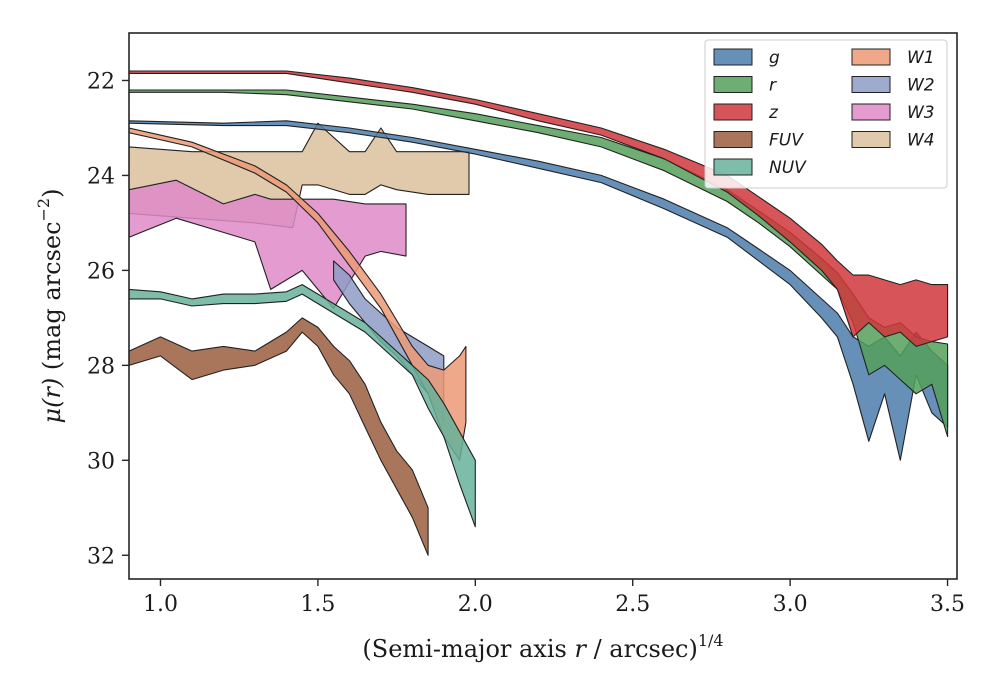 The image size is (1000, 700). I want to click on x-tick-label: 2.5, so click(632, 604).